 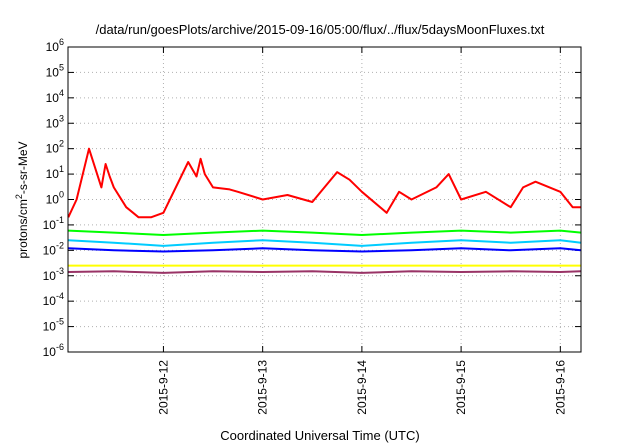 I want to click on y-tick-label: 10⁻³, so click(x=53, y=274).